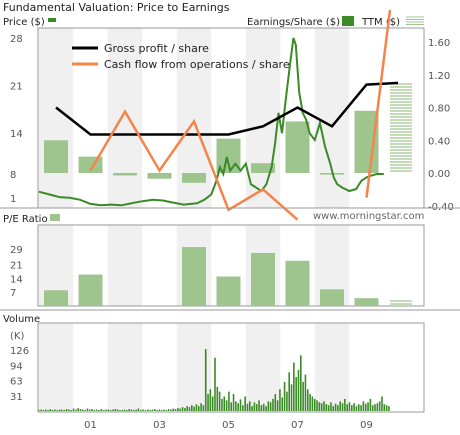 This screenshot has height=435, width=460. What do you see at coordinates (228, 425) in the screenshot?
I see `x-tick-label: 05` at bounding box center [228, 425].